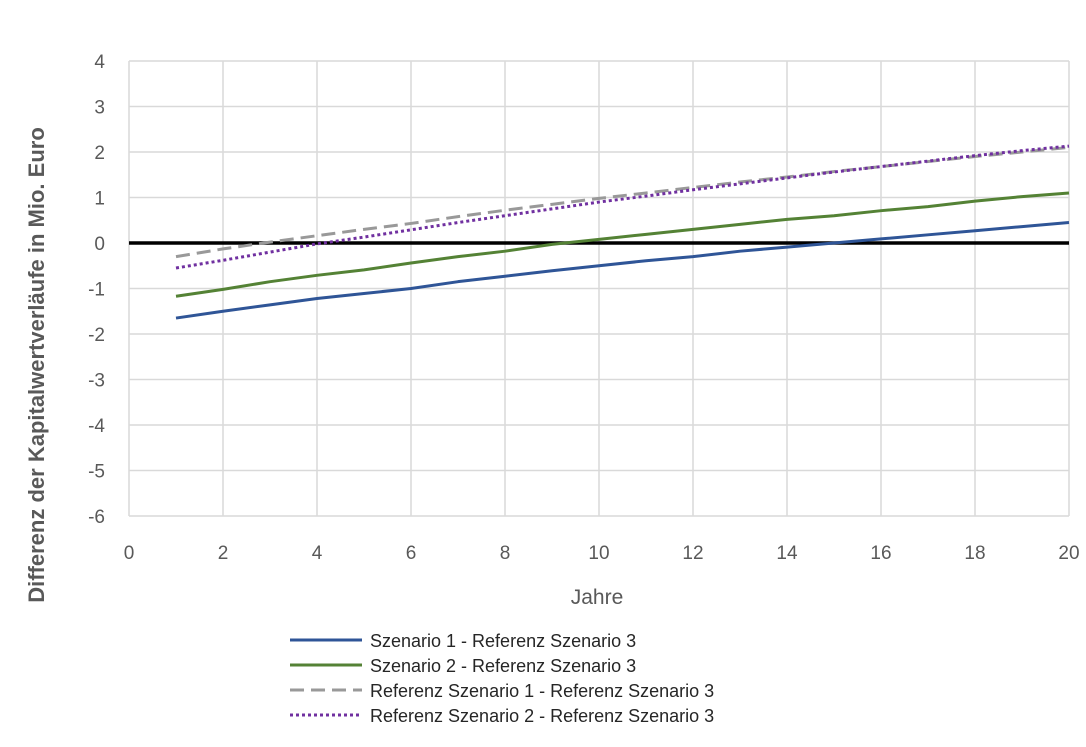 The width and height of the screenshot is (1086, 747). I want to click on y-tick-label: 0, so click(99, 244).